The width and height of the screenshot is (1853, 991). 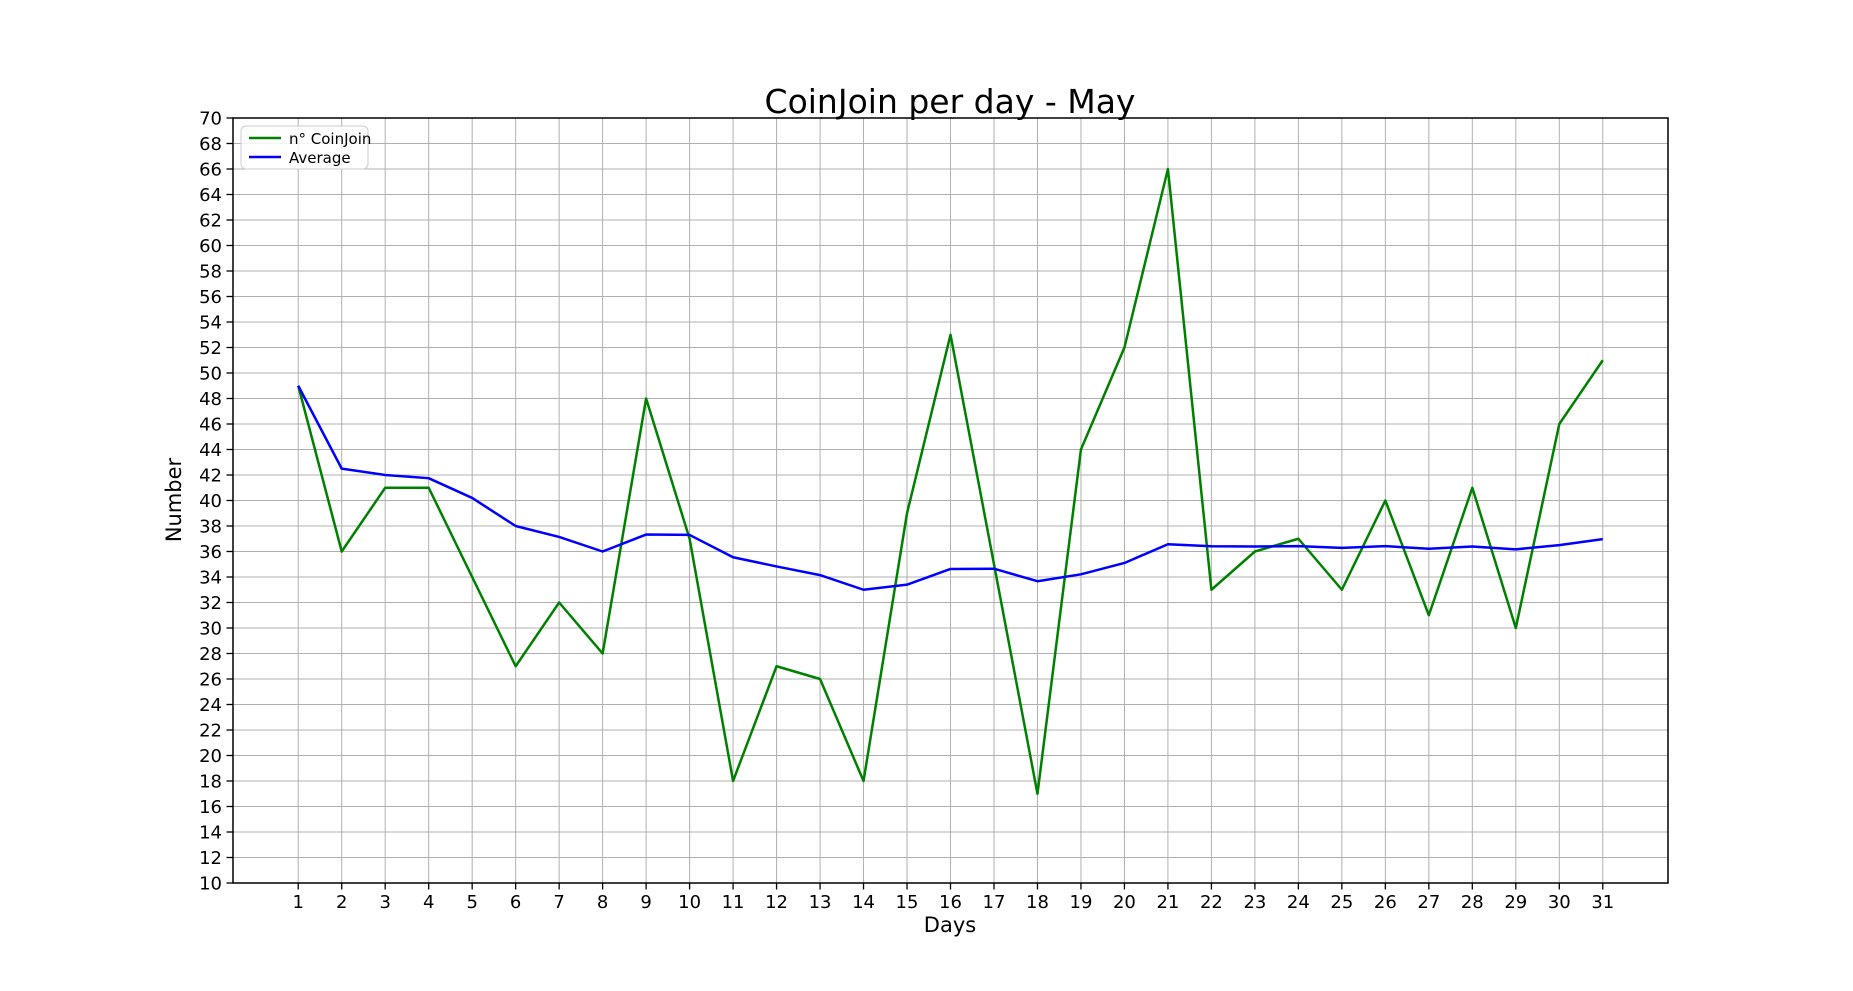 I want to click on x-tick-label: 25, so click(x=1341, y=902).